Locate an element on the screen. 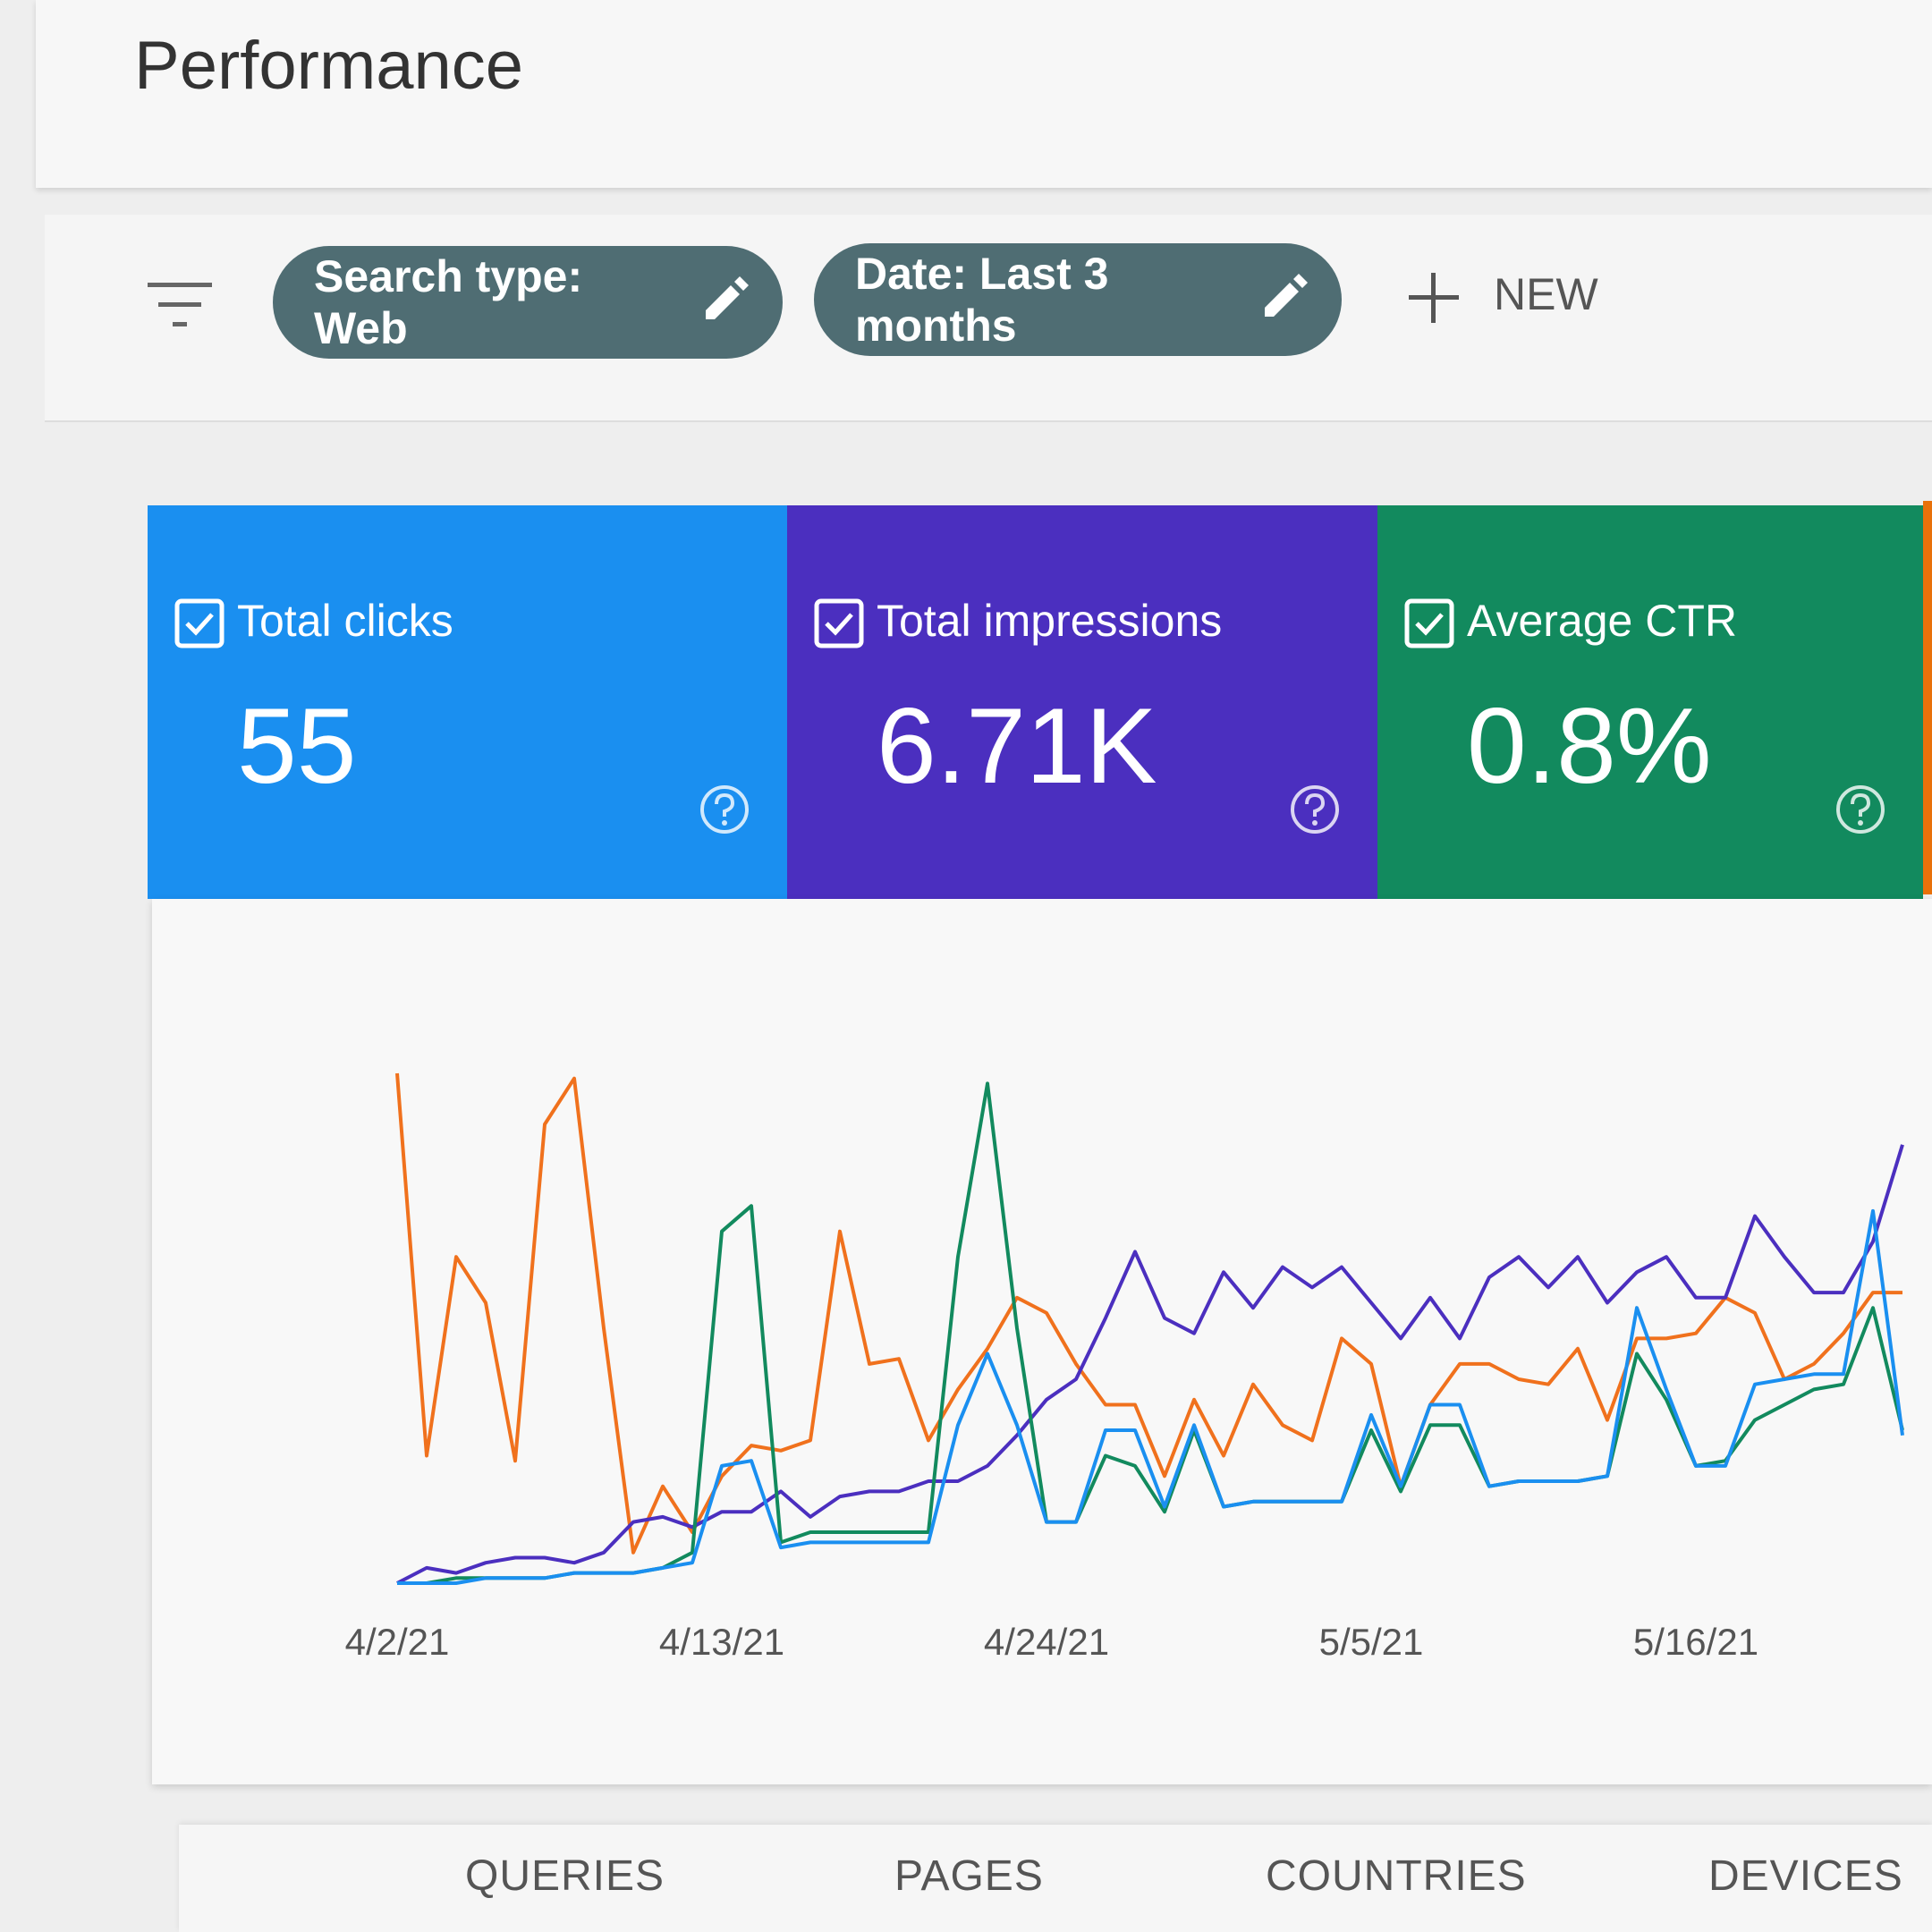  chip-label: Search type: Web is located at coordinates (448, 302).